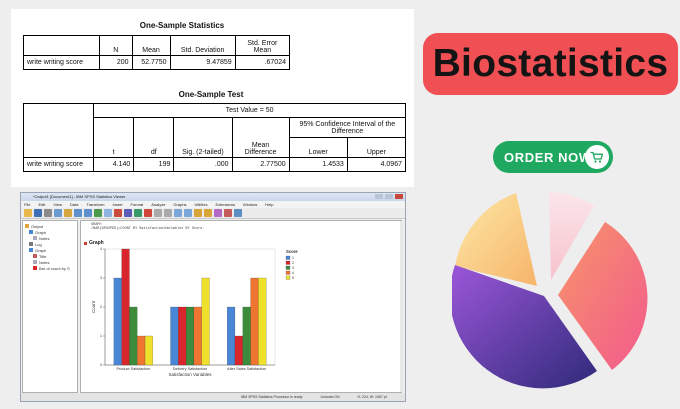 This screenshot has height=409, width=680. I want to click on col-header-se: Std. Error Mean, so click(262, 45).